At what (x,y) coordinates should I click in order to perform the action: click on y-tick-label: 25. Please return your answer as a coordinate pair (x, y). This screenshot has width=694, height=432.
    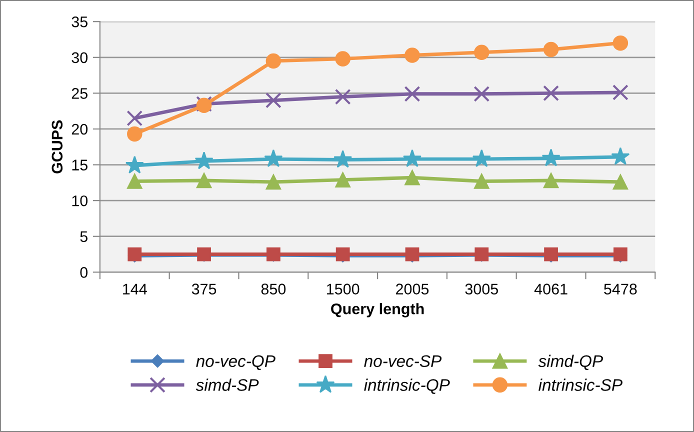
    Looking at the image, I should click on (80, 93).